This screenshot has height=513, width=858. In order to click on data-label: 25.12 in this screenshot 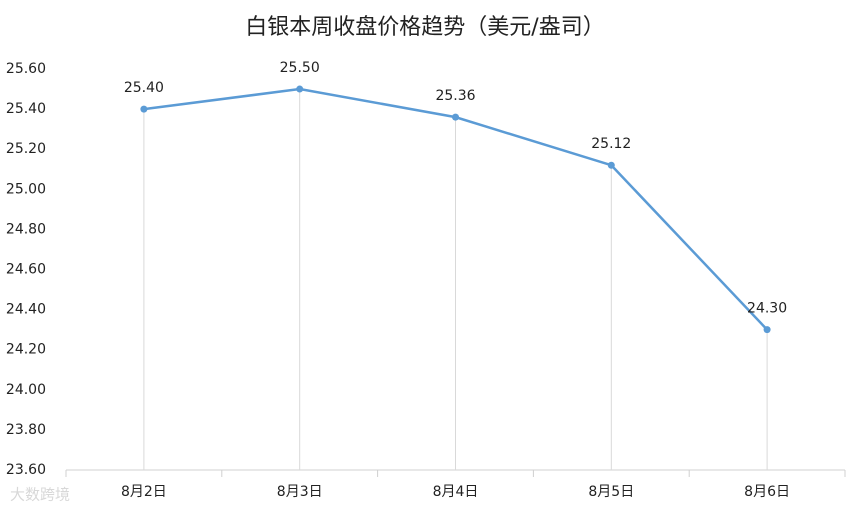, I will do `click(611, 144)`.